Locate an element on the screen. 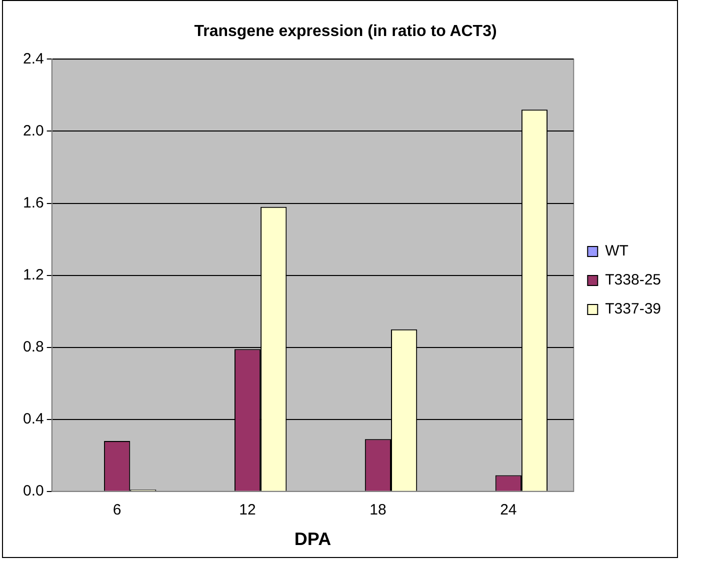 The width and height of the screenshot is (701, 561). x-tick-label: 12 is located at coordinates (247, 510).